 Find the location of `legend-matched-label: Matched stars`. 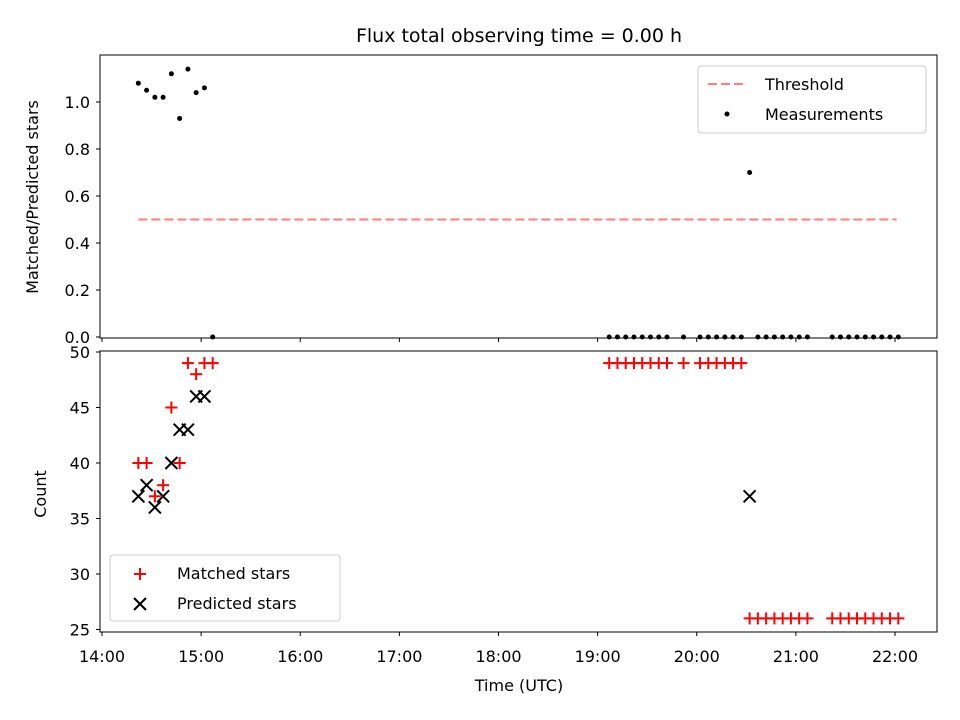

legend-matched-label: Matched stars is located at coordinates (233, 573).